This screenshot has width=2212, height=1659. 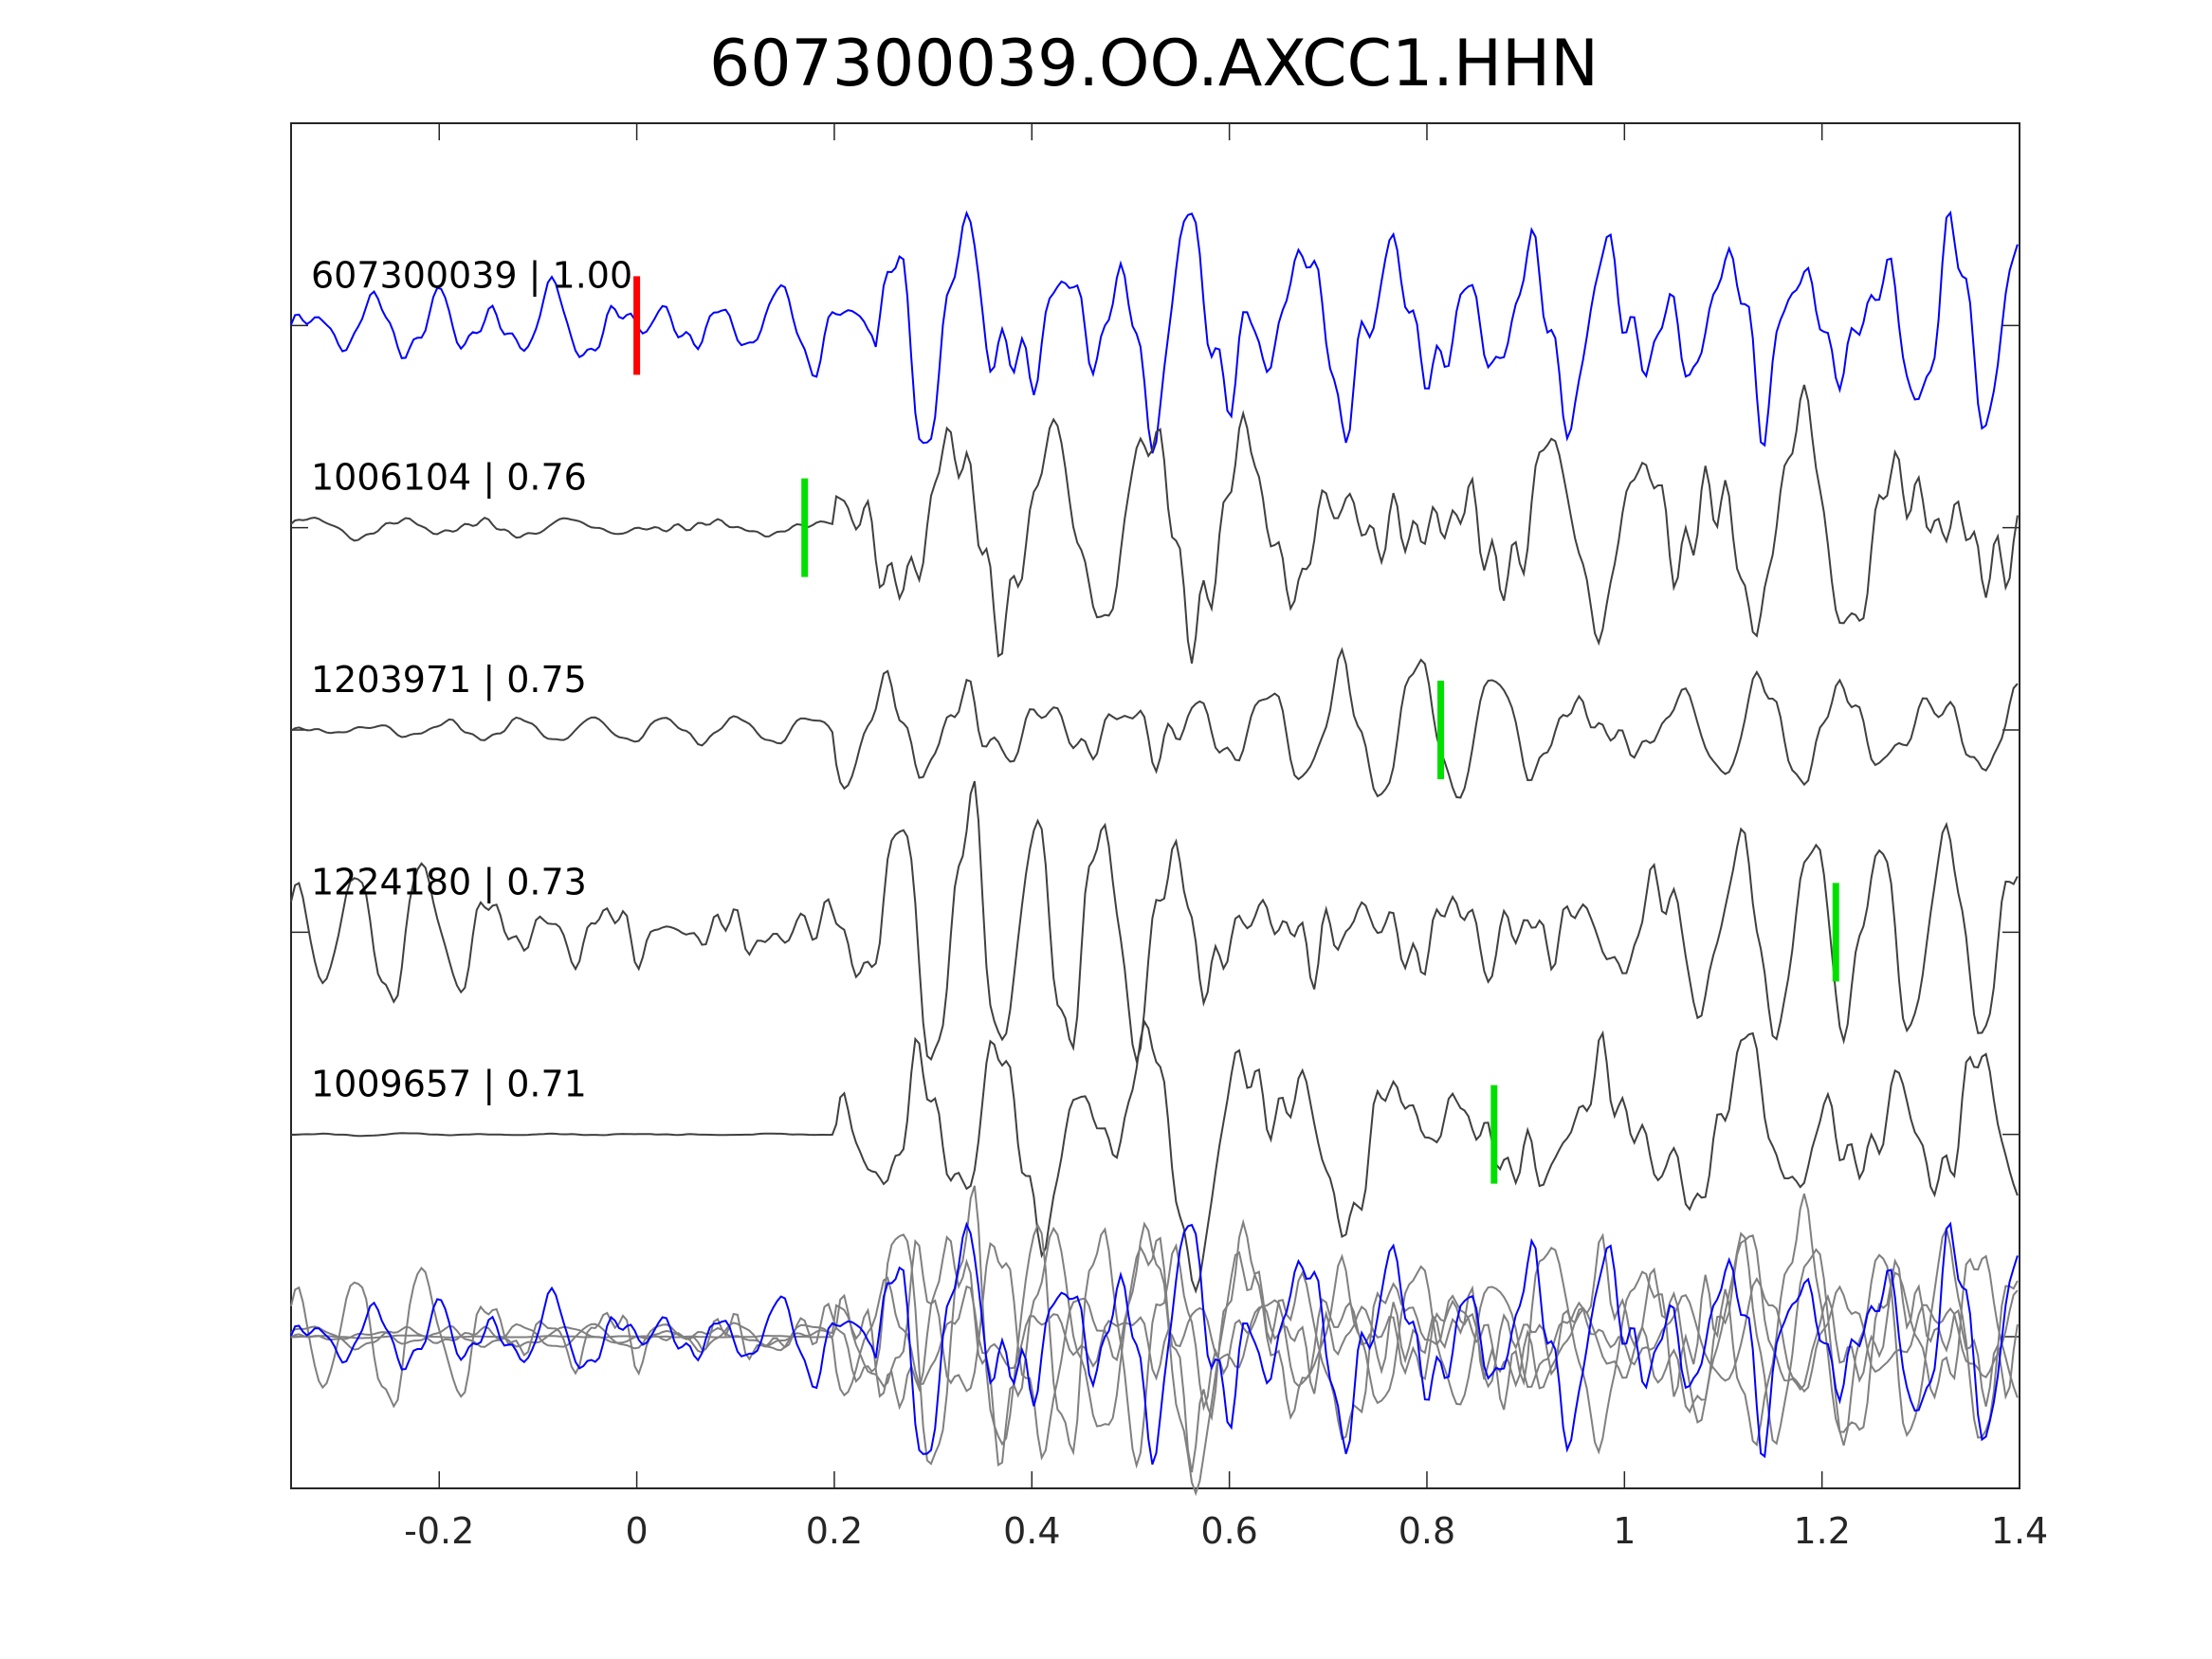 I want to click on x-tick-label: 0.6, so click(x=1228, y=1531).